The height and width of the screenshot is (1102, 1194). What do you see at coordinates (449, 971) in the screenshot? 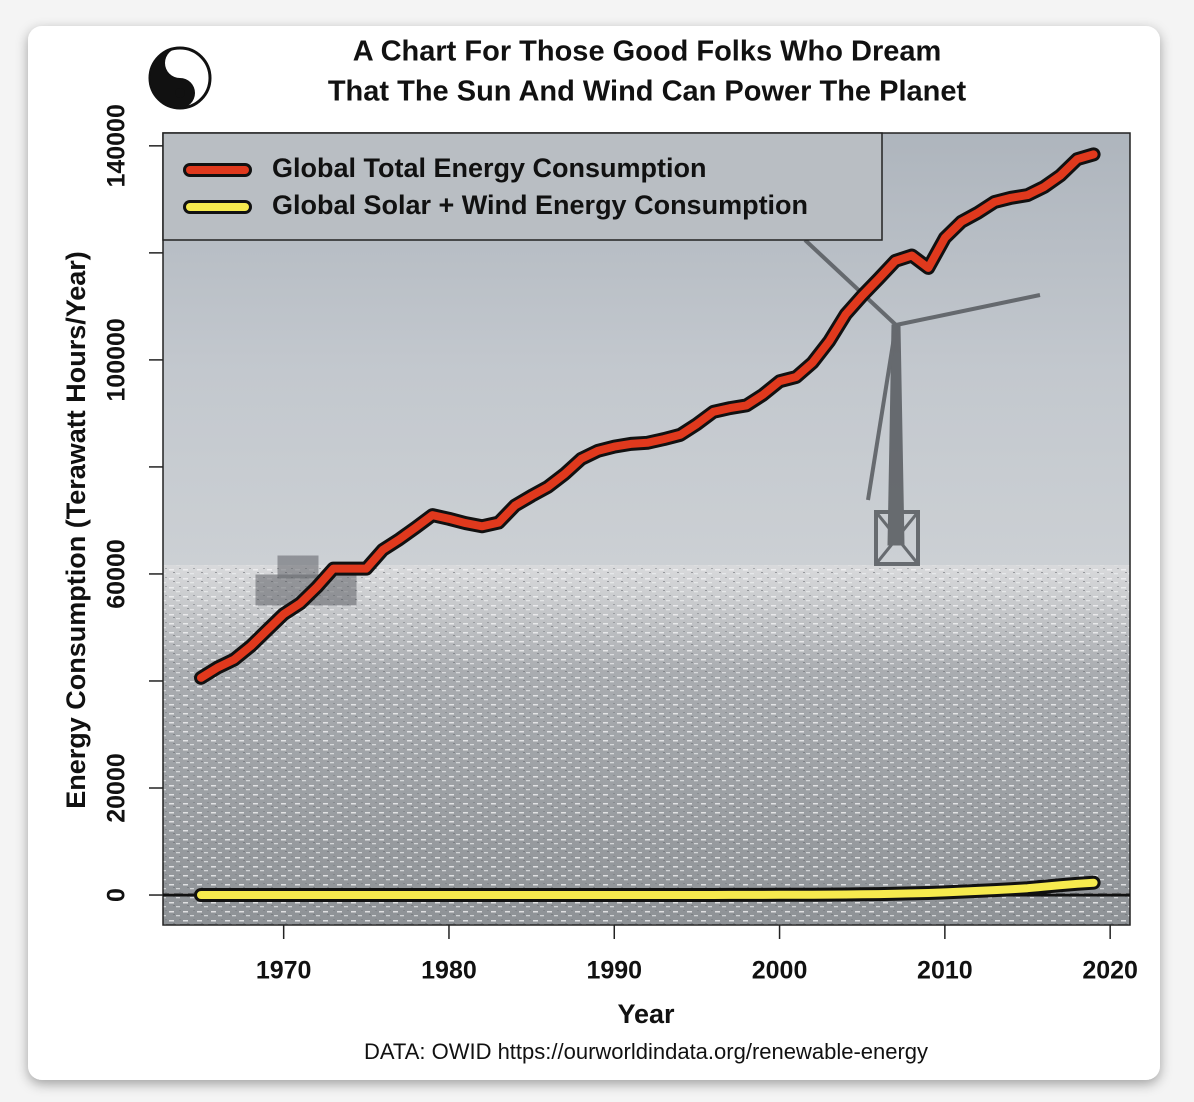
I see `x-tick-label: 1980` at bounding box center [449, 971].